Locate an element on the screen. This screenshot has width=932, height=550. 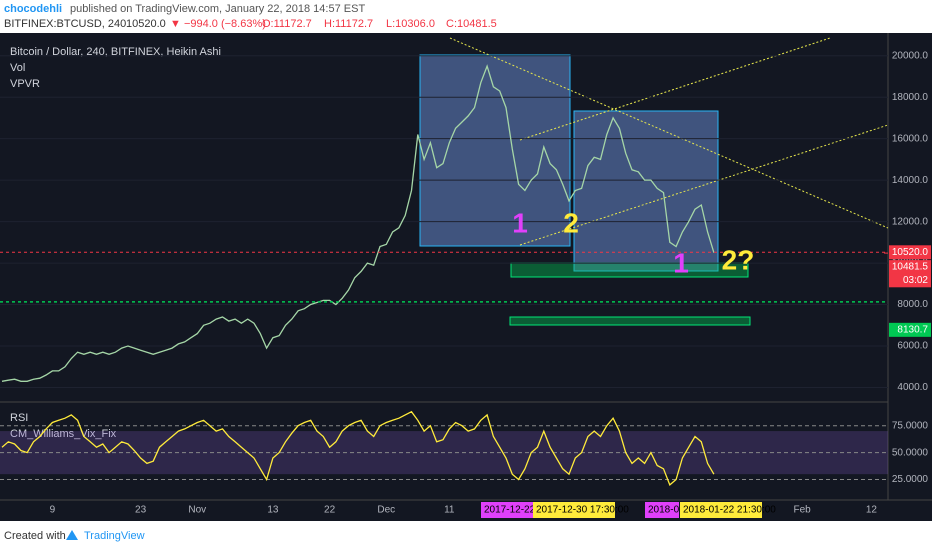
x-tick-label: 11 is located at coordinates (449, 510).